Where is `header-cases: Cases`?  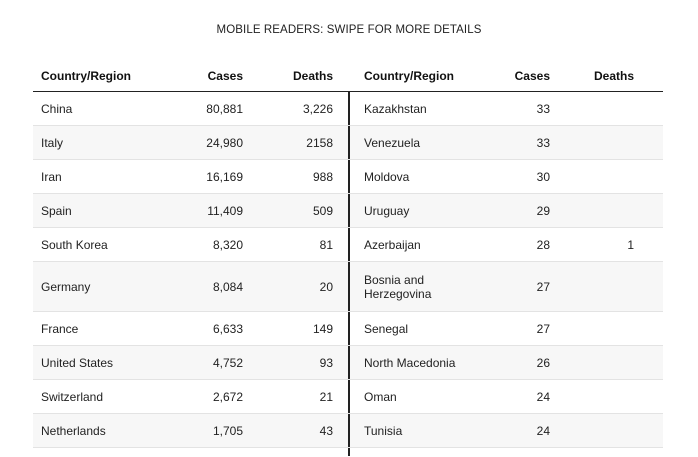
header-cases: Cases is located at coordinates (225, 76).